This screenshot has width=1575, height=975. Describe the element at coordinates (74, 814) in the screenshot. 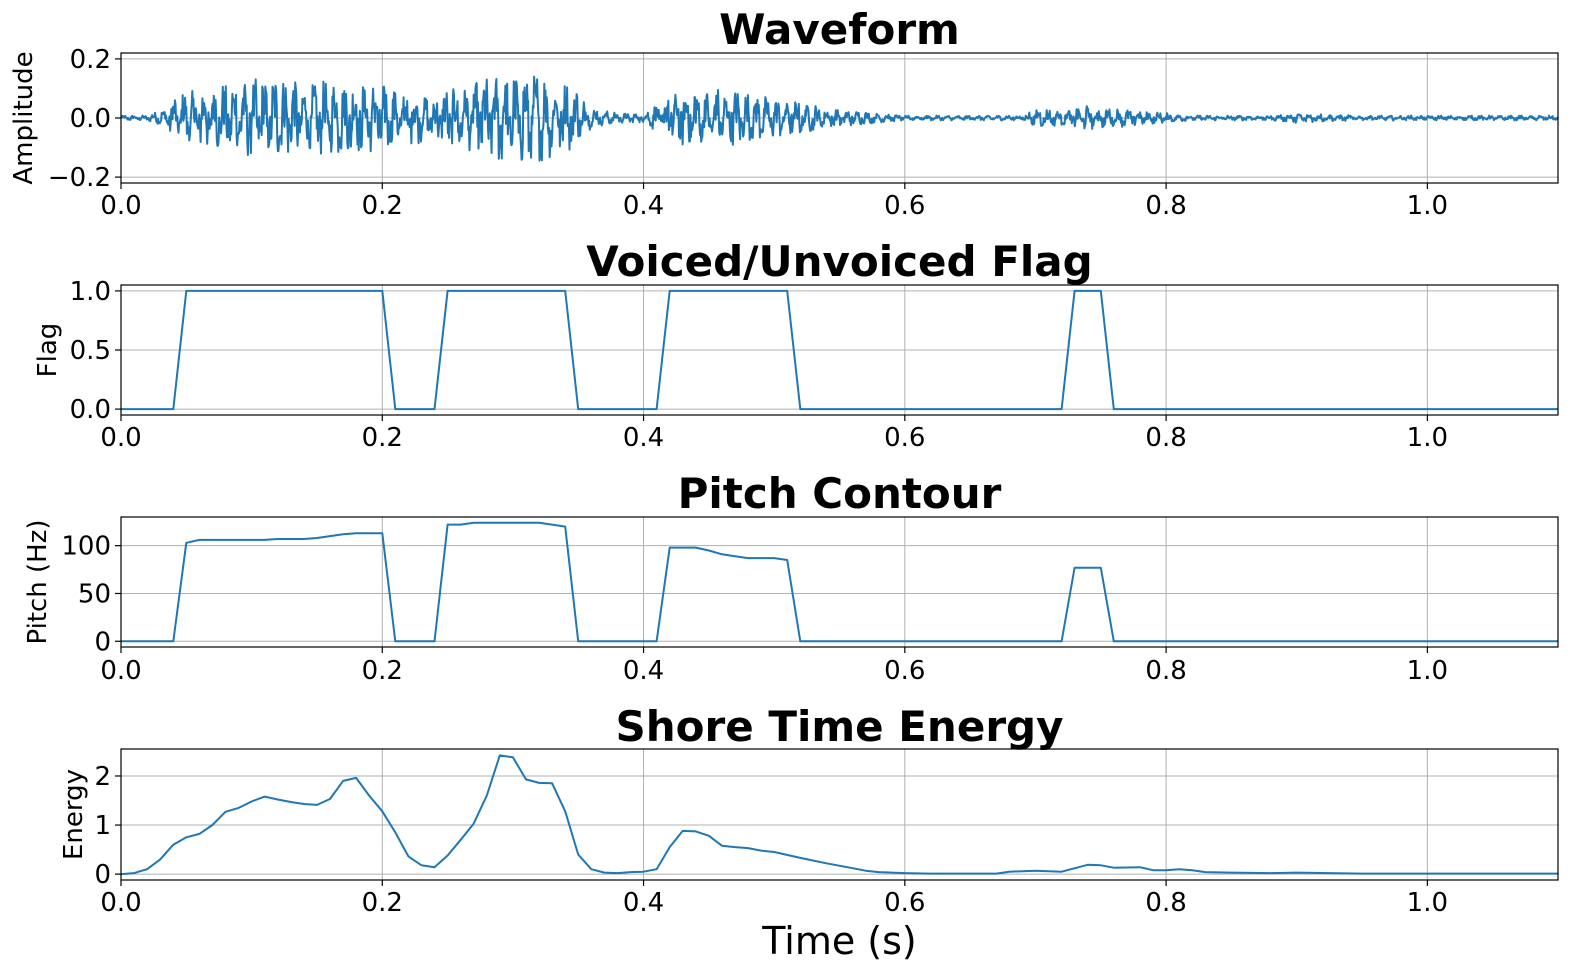

I see `y-axis-label: Energy` at that location.